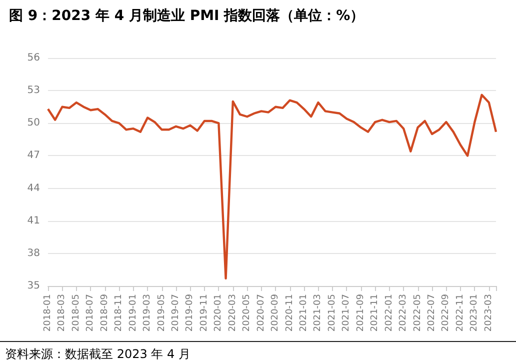 The width and height of the screenshot is (516, 364). I want to click on x-tick-label: 2018-07, so click(91, 313).